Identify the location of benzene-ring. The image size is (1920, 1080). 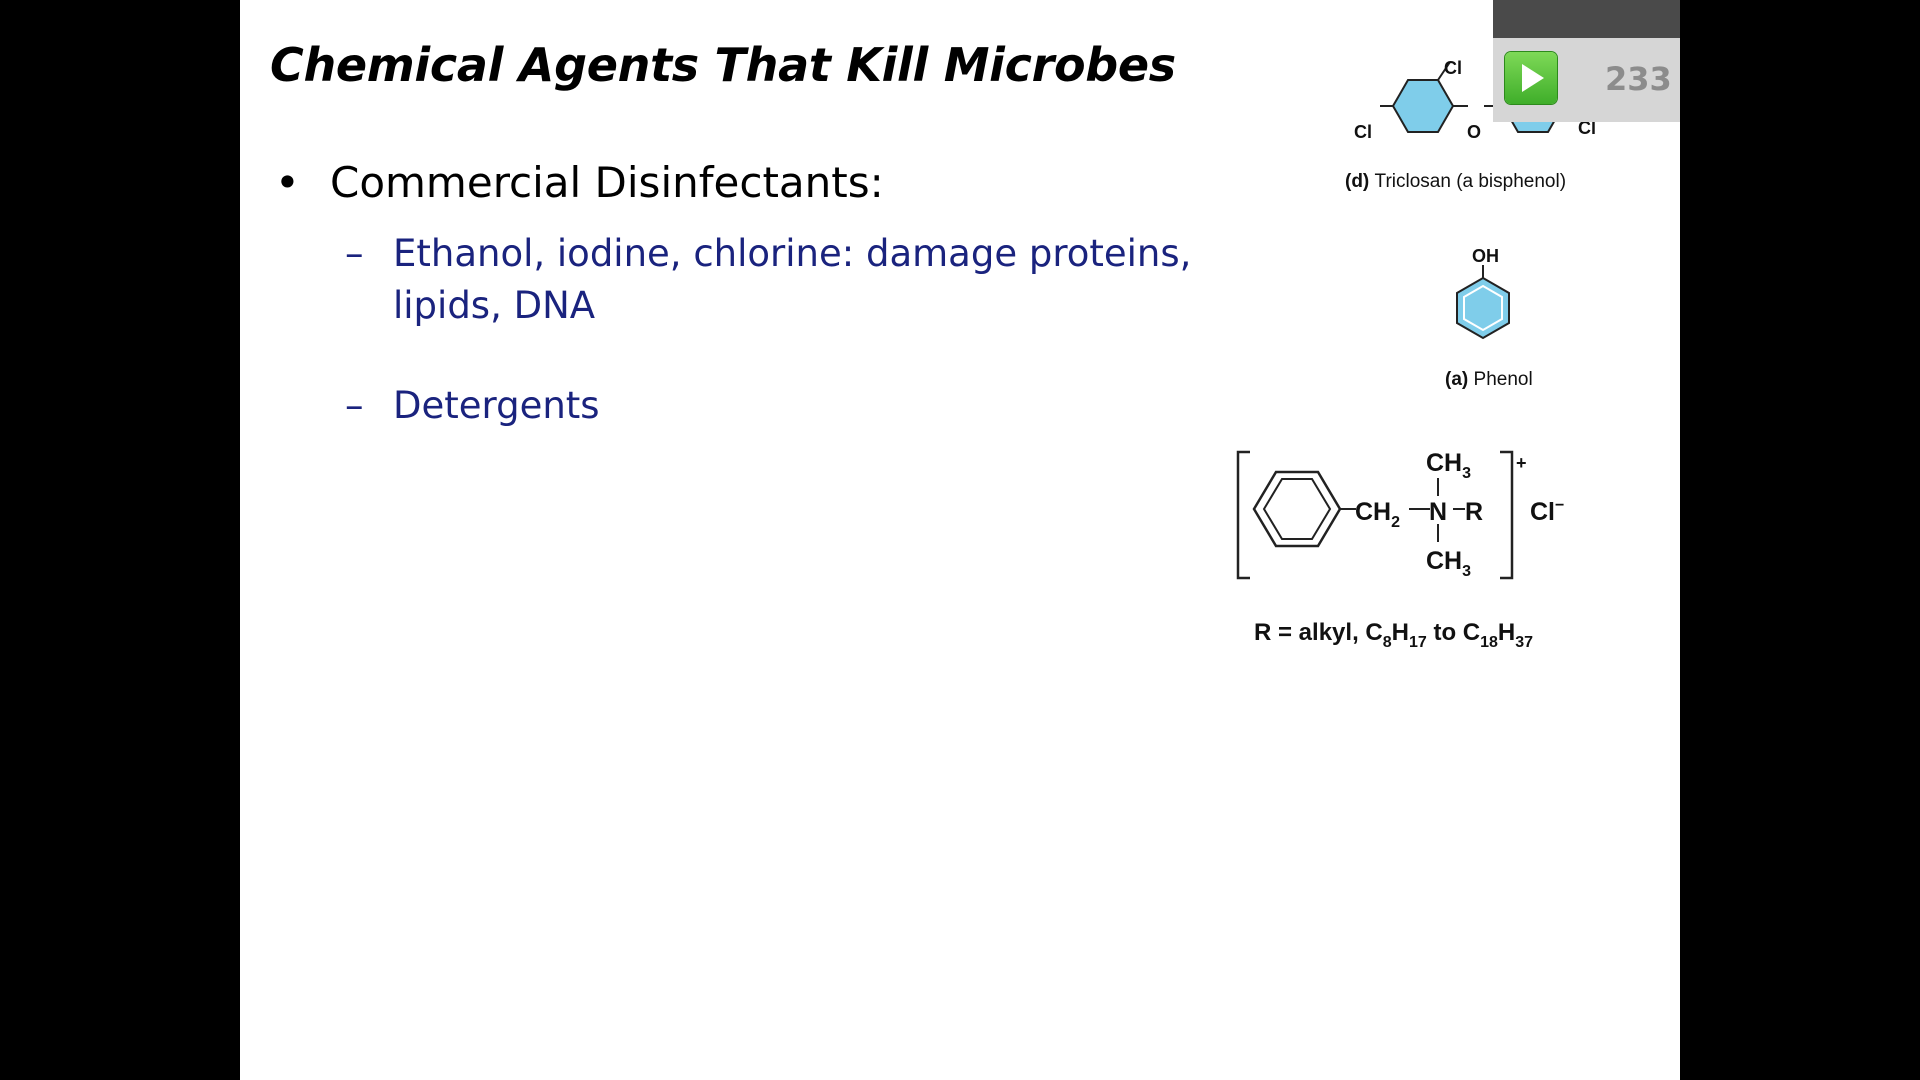
(1297, 509).